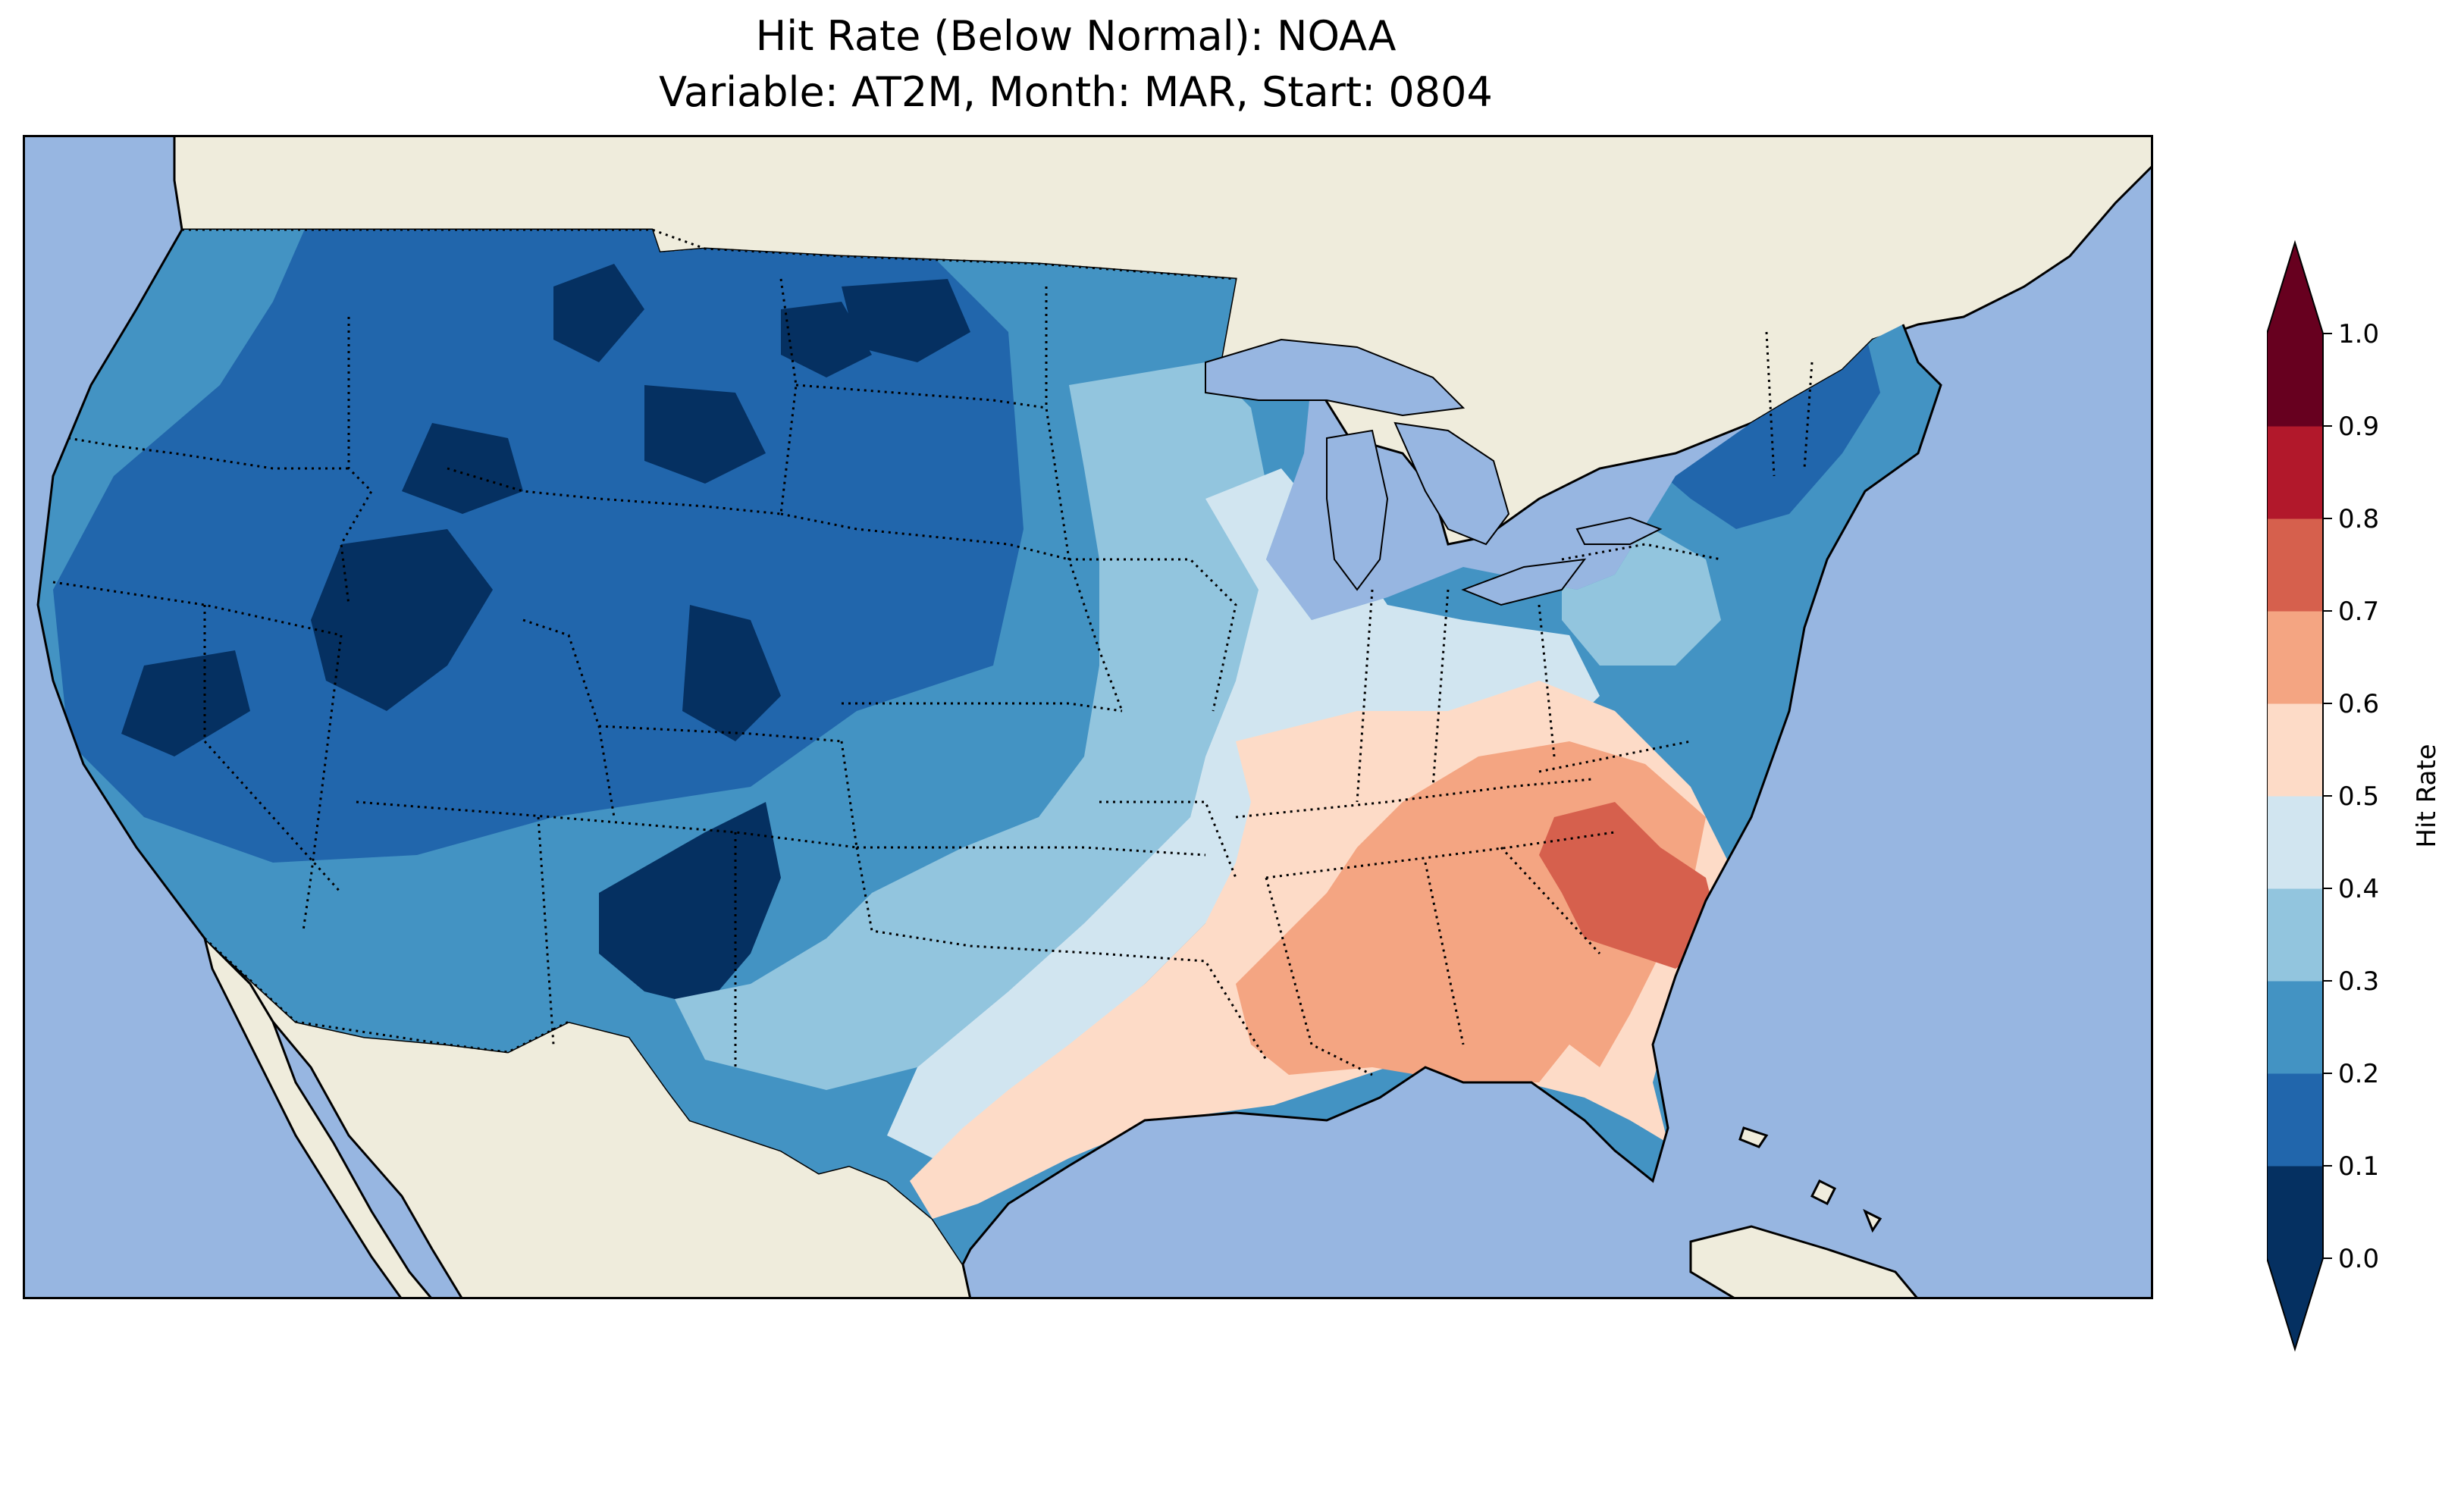  I want to click on colorbar-bin-0.4-0.5, so click(2295, 842).